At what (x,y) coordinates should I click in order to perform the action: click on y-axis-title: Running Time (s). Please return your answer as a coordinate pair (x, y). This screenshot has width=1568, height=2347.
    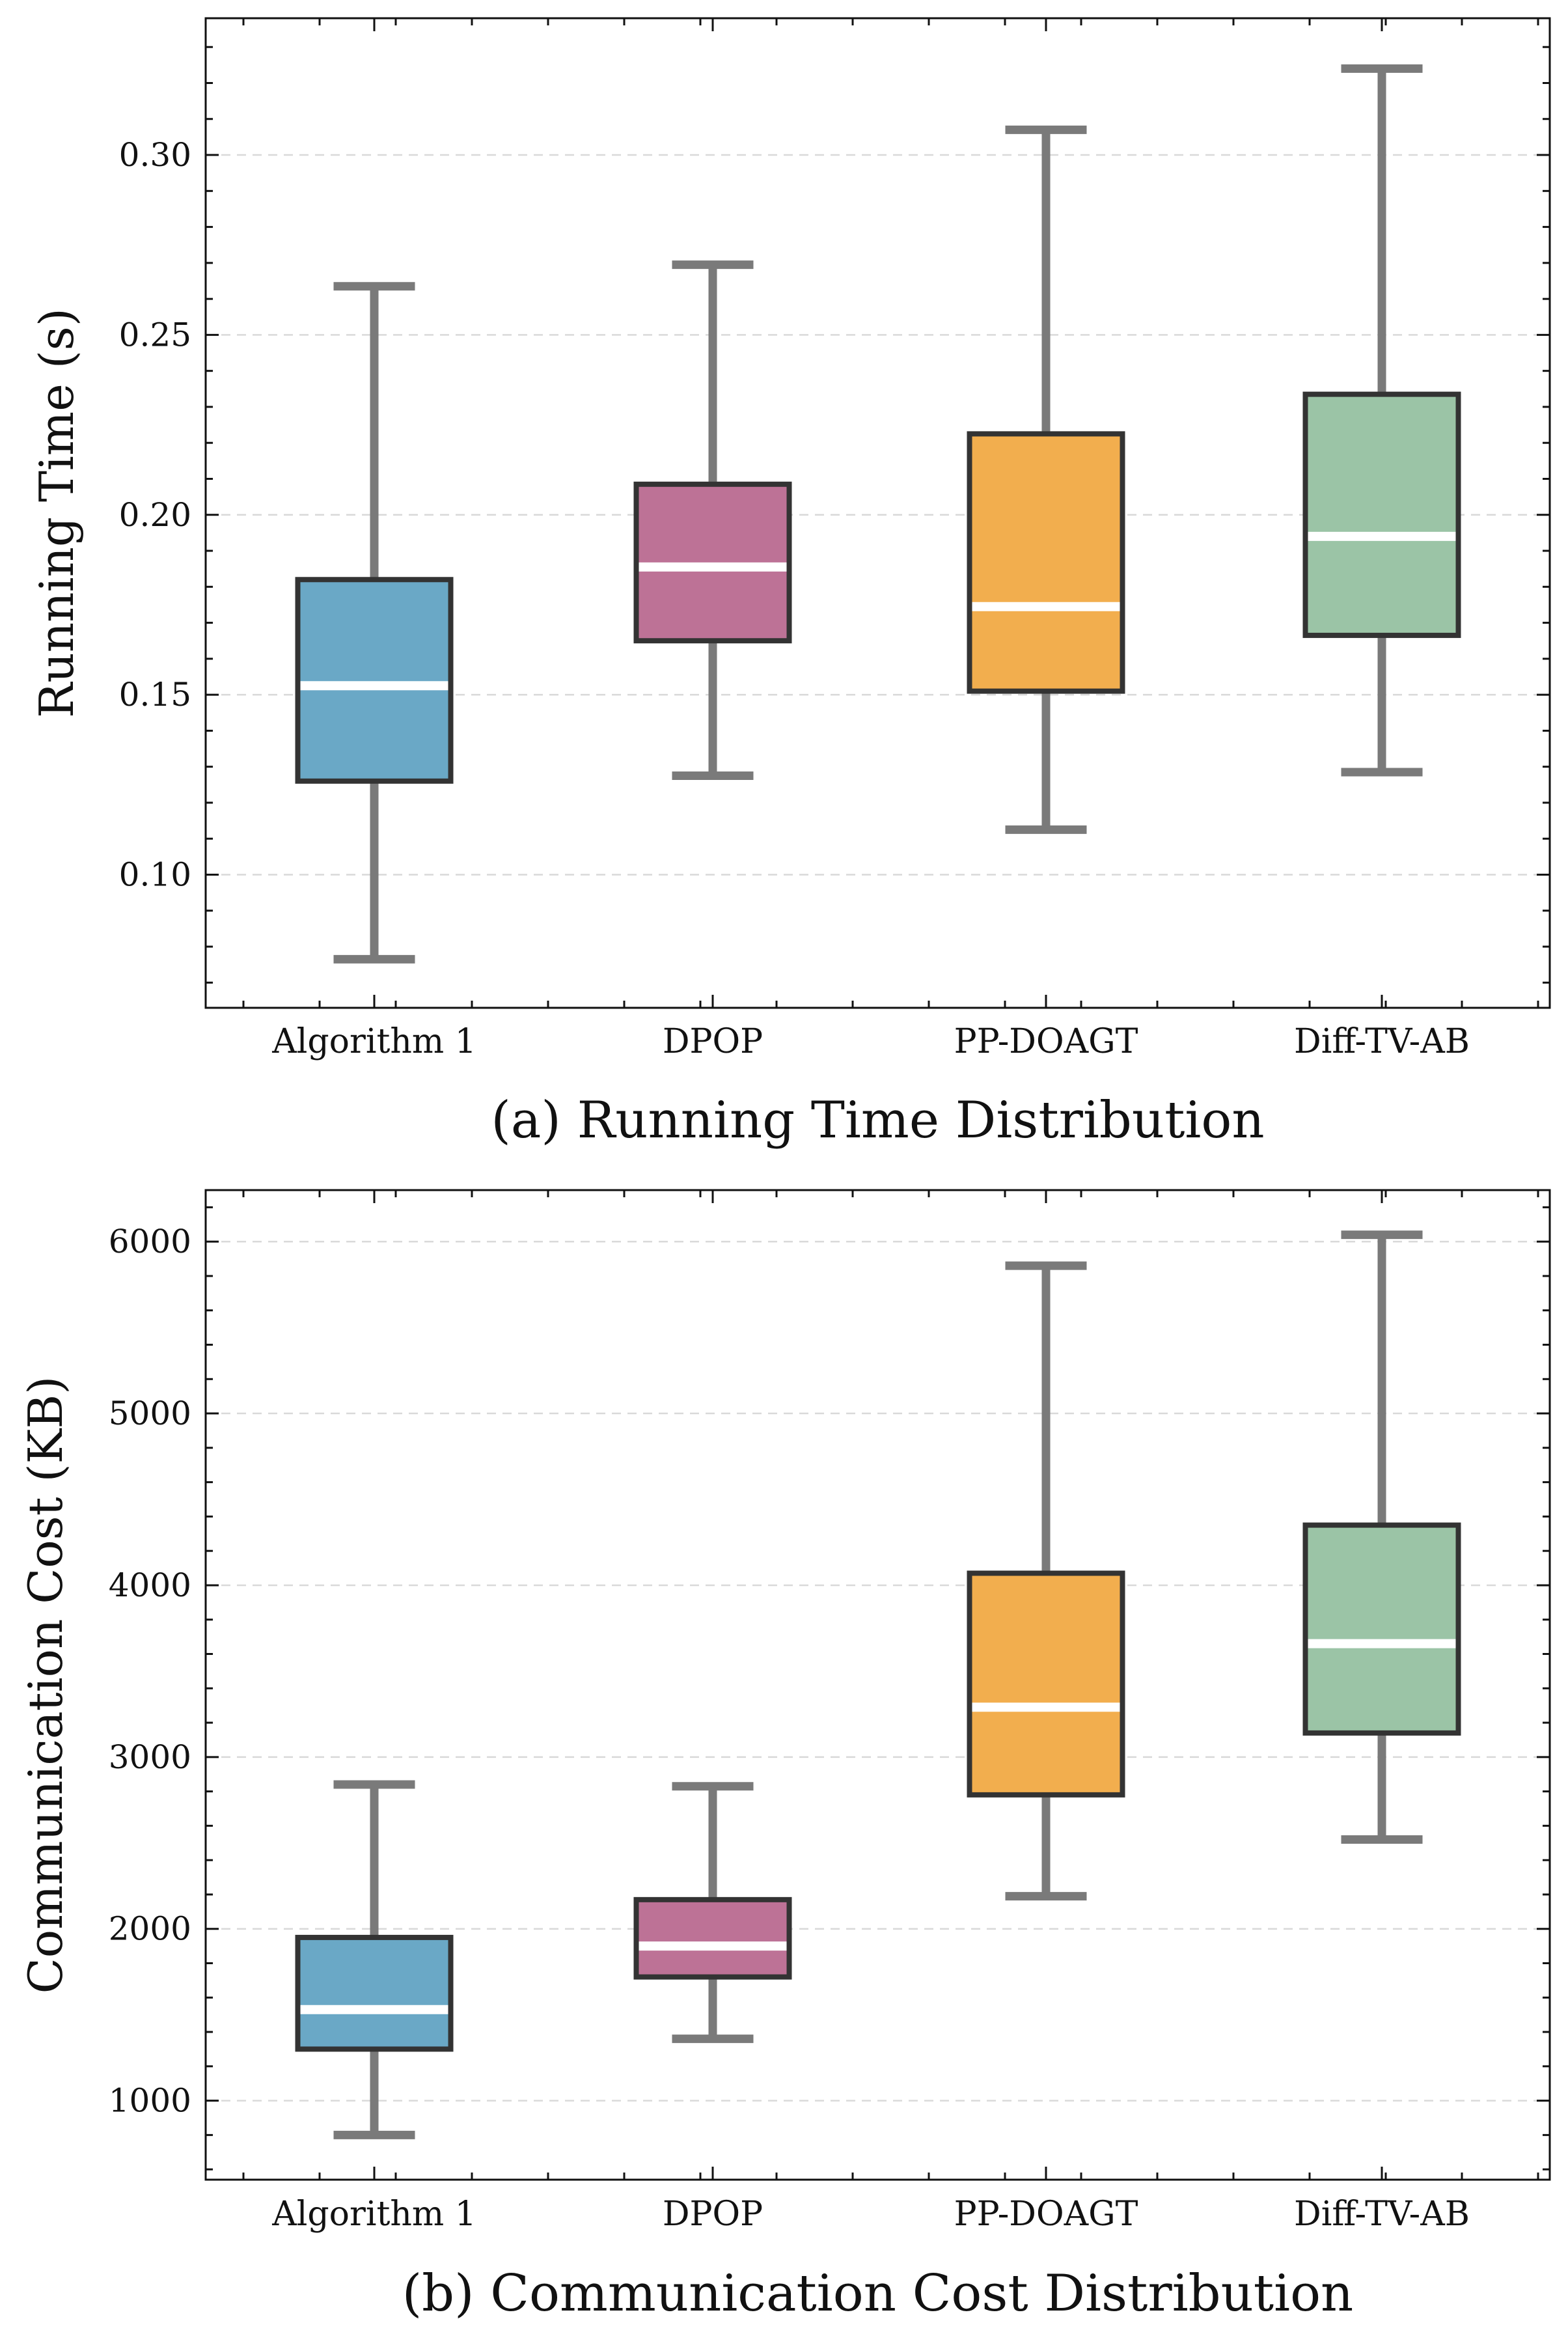
    Looking at the image, I should click on (56, 513).